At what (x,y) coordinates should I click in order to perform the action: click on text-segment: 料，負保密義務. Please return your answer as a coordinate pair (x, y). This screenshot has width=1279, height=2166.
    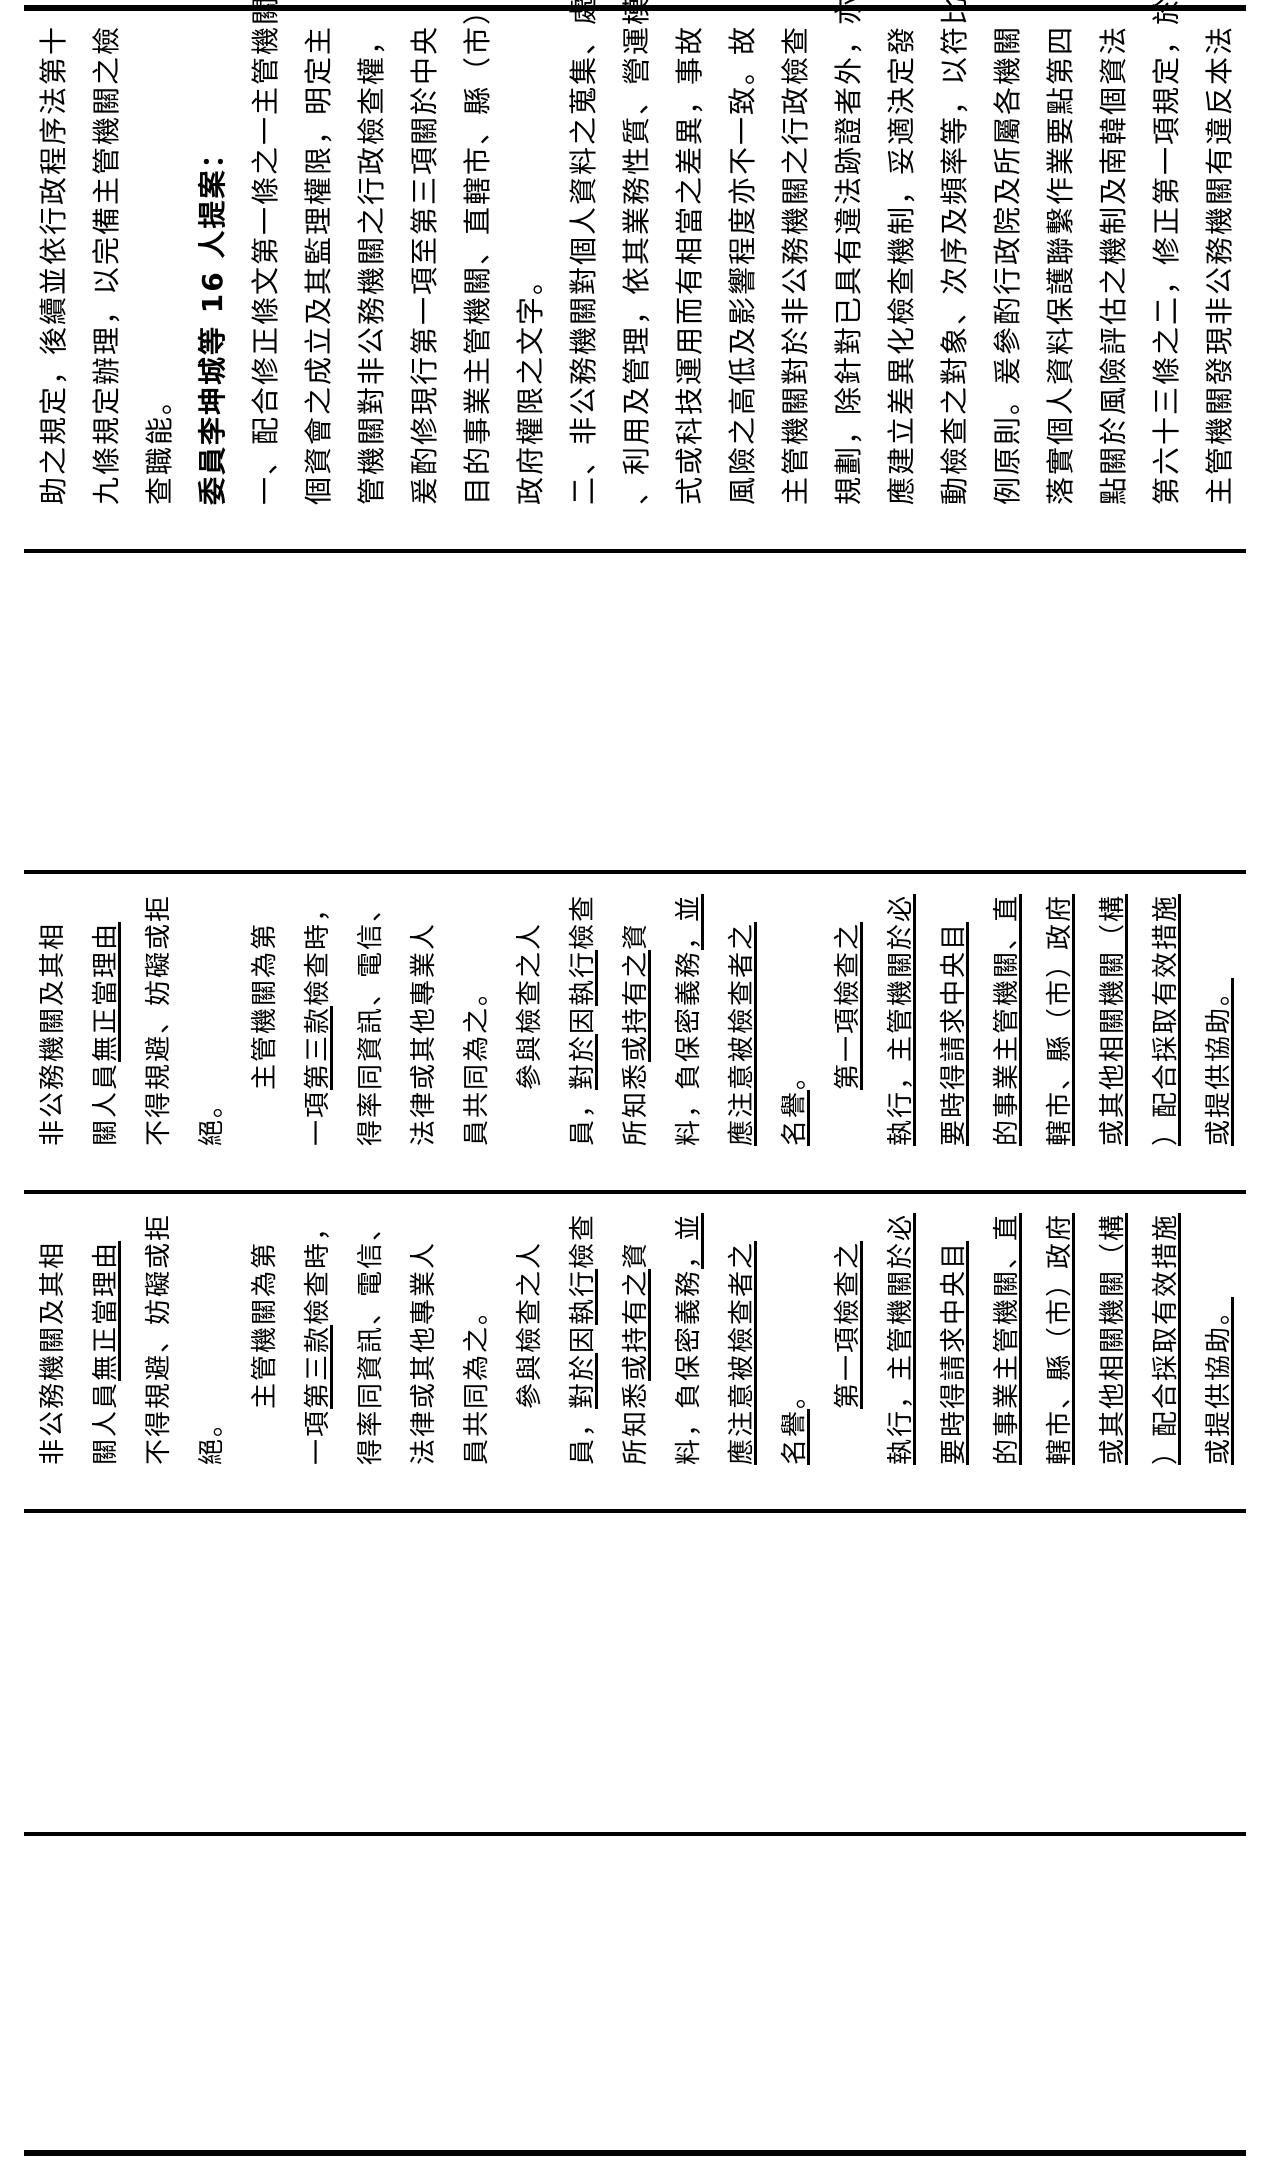
    Looking at the image, I should click on (689, 1047).